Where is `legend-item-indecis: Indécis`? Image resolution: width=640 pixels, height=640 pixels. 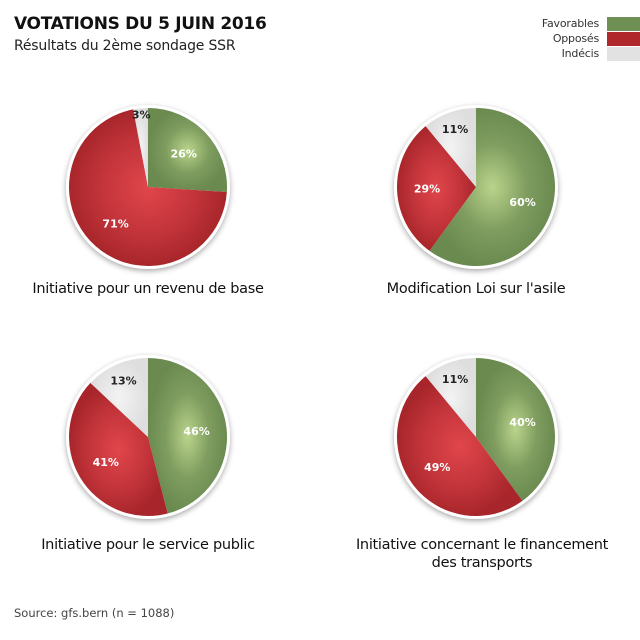 legend-item-indecis: Indécis is located at coordinates (591, 53).